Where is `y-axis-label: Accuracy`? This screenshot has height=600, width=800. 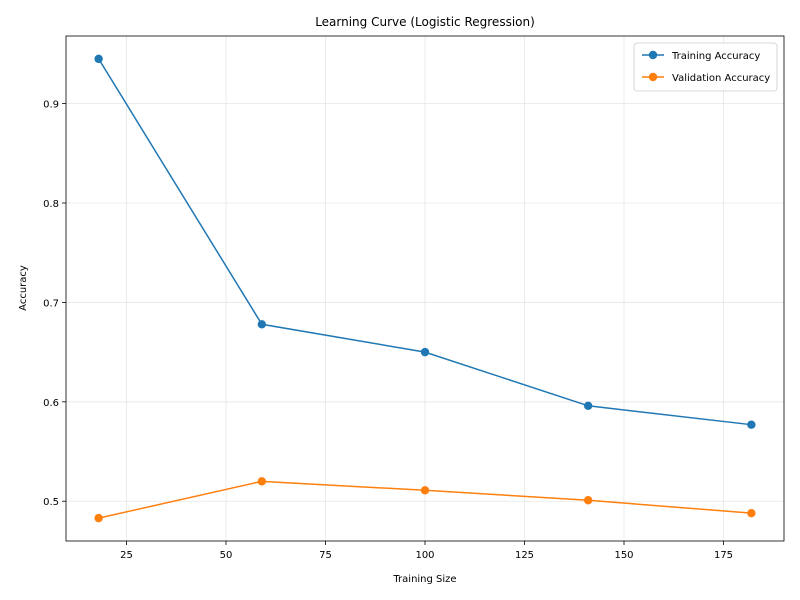 y-axis-label: Accuracy is located at coordinates (23, 288).